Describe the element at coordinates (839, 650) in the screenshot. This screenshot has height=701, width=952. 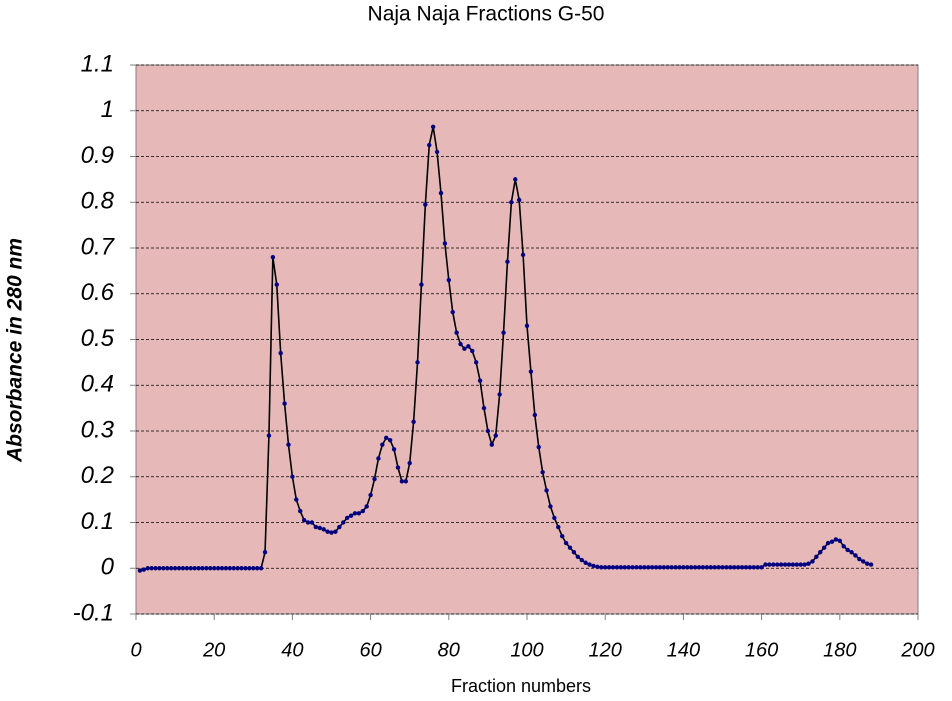
I see `x-tick-label: 180` at that location.